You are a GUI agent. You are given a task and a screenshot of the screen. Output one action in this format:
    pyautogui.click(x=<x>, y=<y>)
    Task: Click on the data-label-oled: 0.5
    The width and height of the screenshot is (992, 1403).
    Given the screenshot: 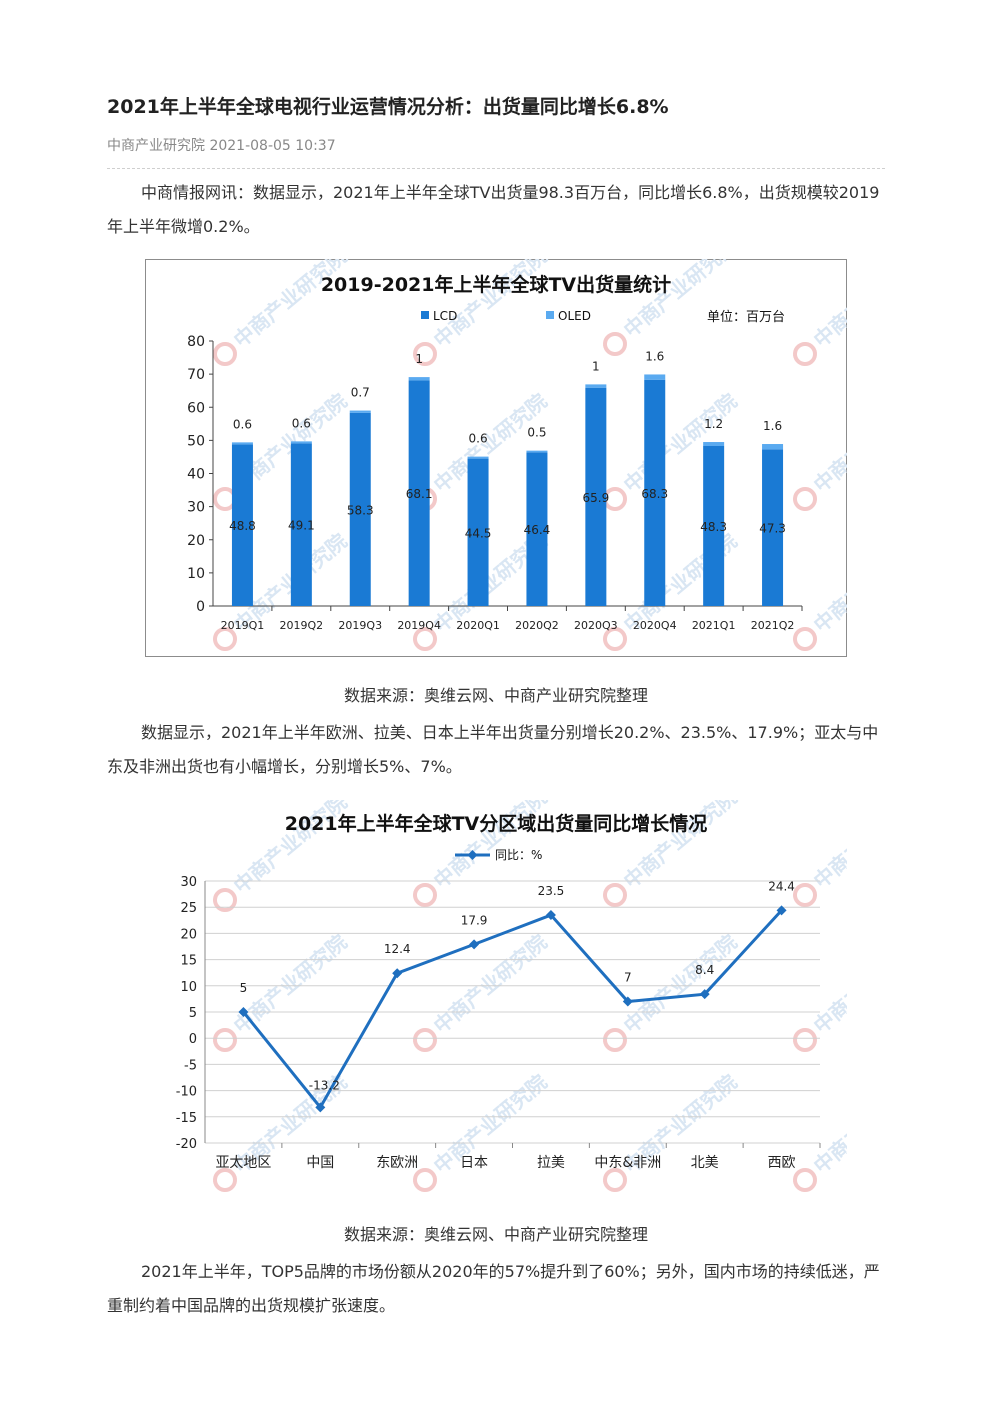 What is the action you would take?
    pyautogui.click(x=536, y=433)
    